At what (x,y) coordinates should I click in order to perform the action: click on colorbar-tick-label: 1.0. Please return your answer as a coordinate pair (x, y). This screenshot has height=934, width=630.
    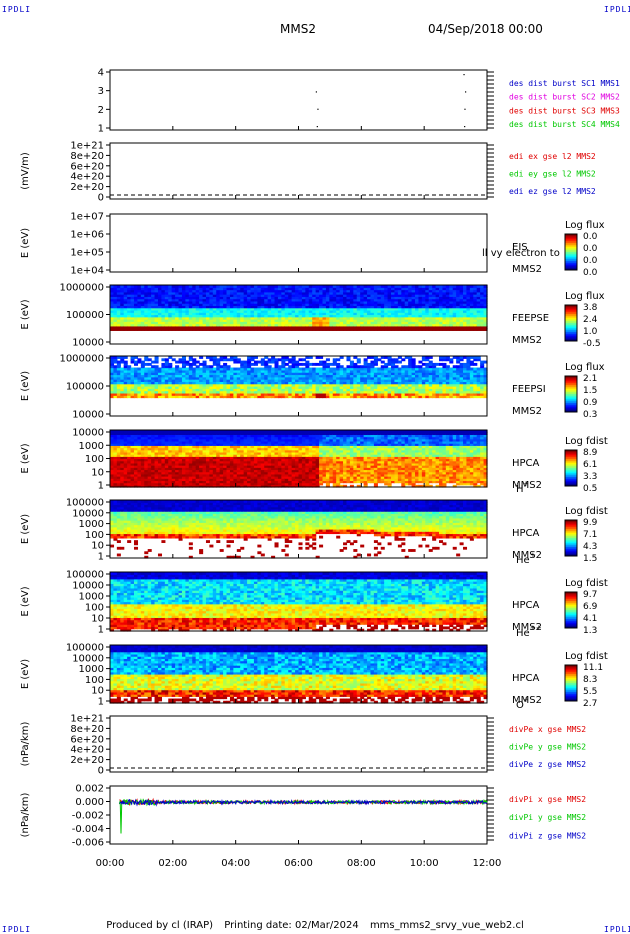
    Looking at the image, I should click on (590, 332).